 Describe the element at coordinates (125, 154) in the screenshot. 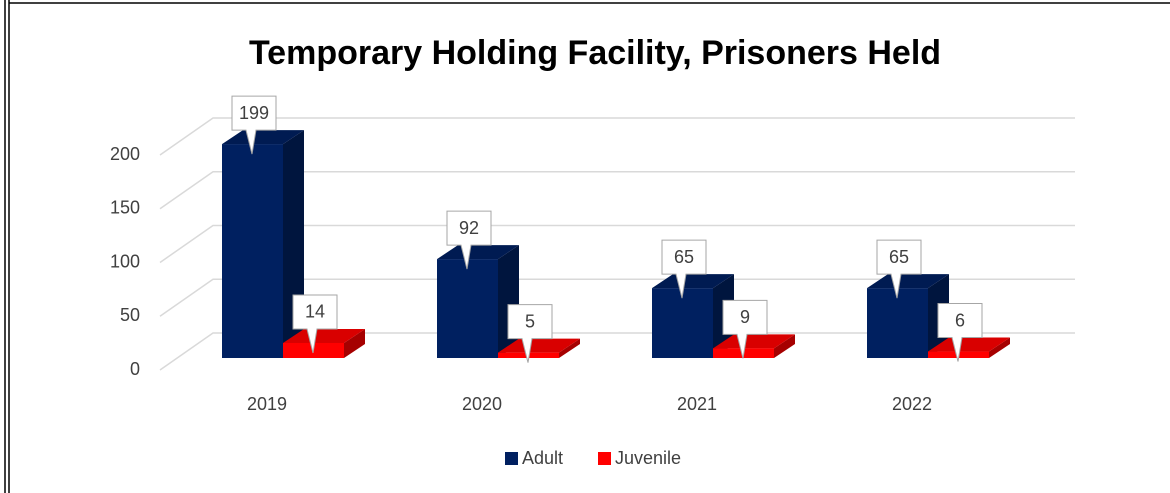

I see `y-tick-label: 200` at that location.